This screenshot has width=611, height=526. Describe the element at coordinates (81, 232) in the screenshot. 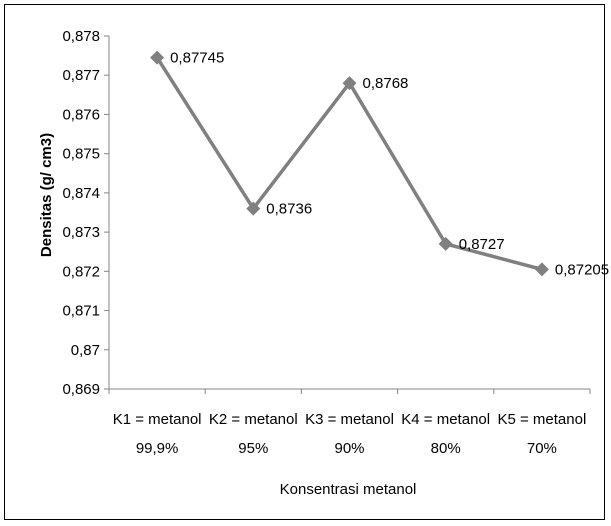

I see `y-tick-label: 0,873` at that location.